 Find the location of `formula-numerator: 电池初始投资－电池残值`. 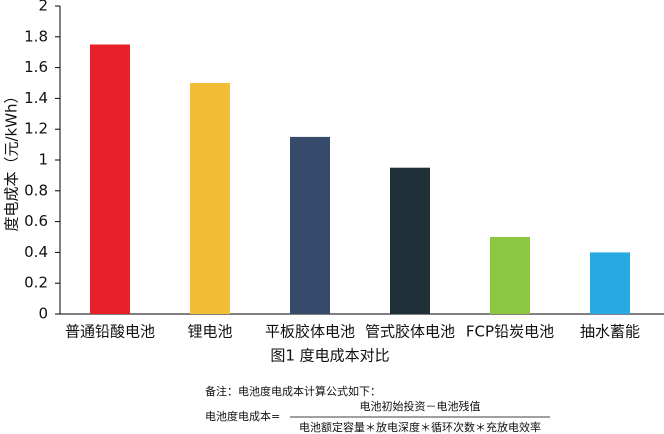

formula-numerator: 电池初始投资－电池残值 is located at coordinates (420, 406).